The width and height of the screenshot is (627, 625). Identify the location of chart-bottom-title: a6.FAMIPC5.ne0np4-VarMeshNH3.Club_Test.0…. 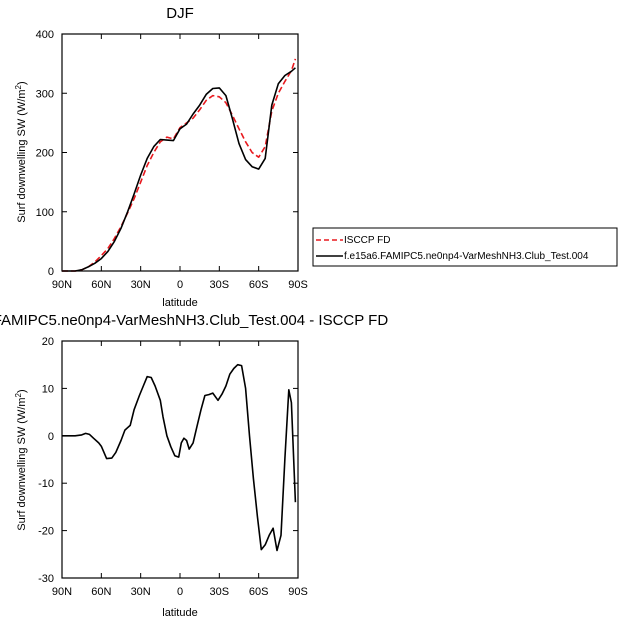
(194, 320).